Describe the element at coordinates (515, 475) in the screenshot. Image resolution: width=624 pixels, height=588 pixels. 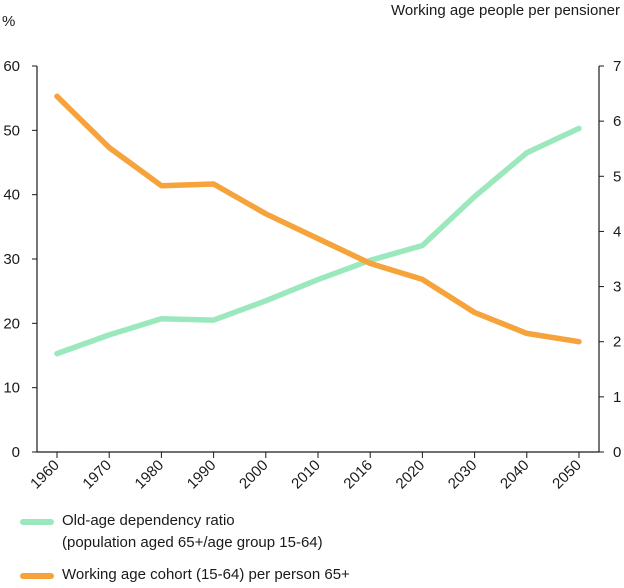
I see `x-tick-label: 2040` at that location.